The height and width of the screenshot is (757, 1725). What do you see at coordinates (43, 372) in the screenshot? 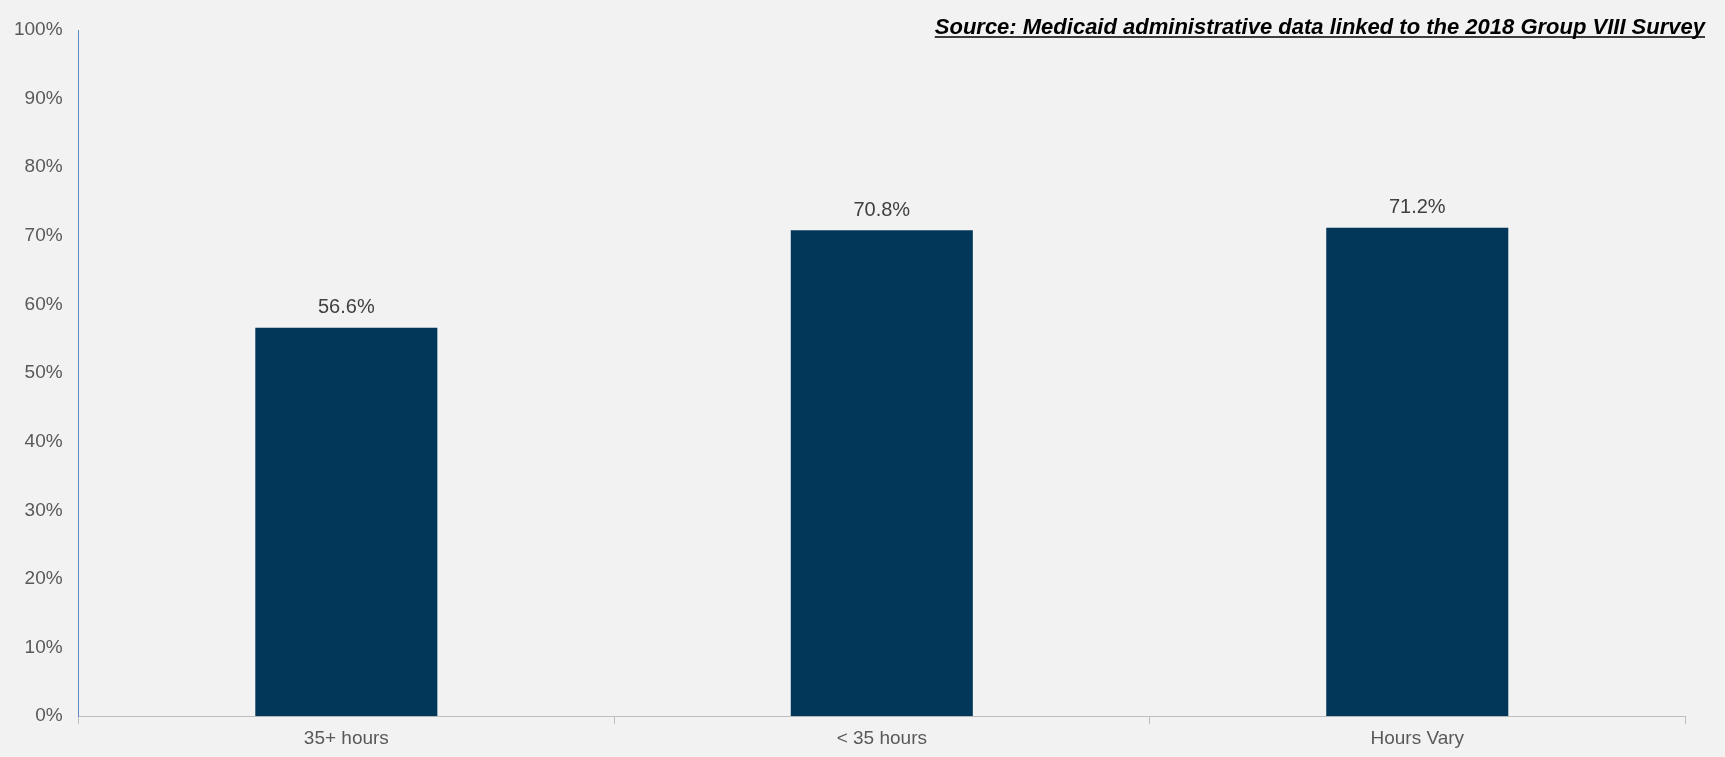
I see `y-tick-label: 50%` at bounding box center [43, 372].